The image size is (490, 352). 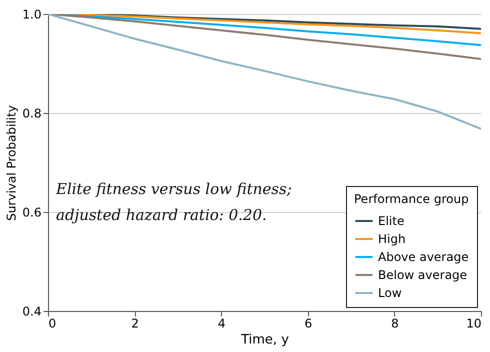 I want to click on y-axis-title: Survival Probability, so click(x=11, y=163).